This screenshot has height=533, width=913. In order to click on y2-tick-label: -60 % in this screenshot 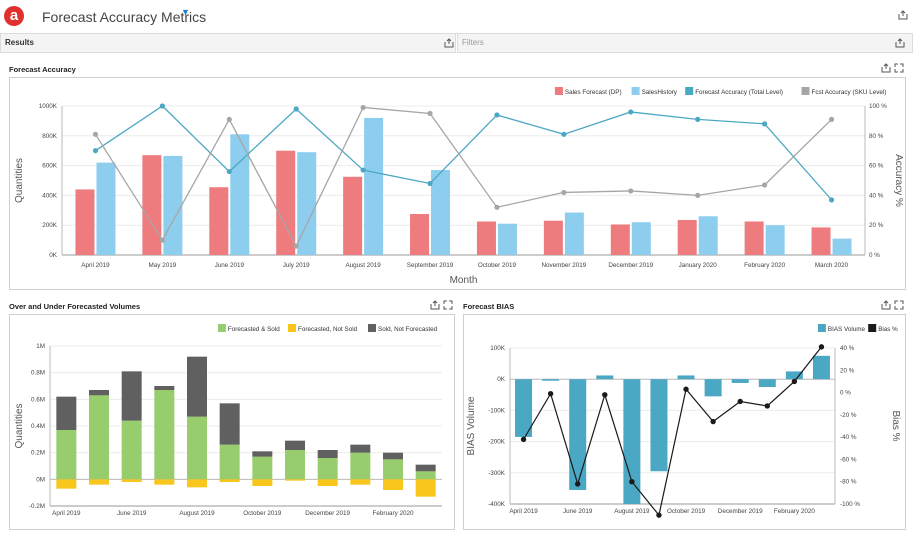, I will do `click(848, 459)`.